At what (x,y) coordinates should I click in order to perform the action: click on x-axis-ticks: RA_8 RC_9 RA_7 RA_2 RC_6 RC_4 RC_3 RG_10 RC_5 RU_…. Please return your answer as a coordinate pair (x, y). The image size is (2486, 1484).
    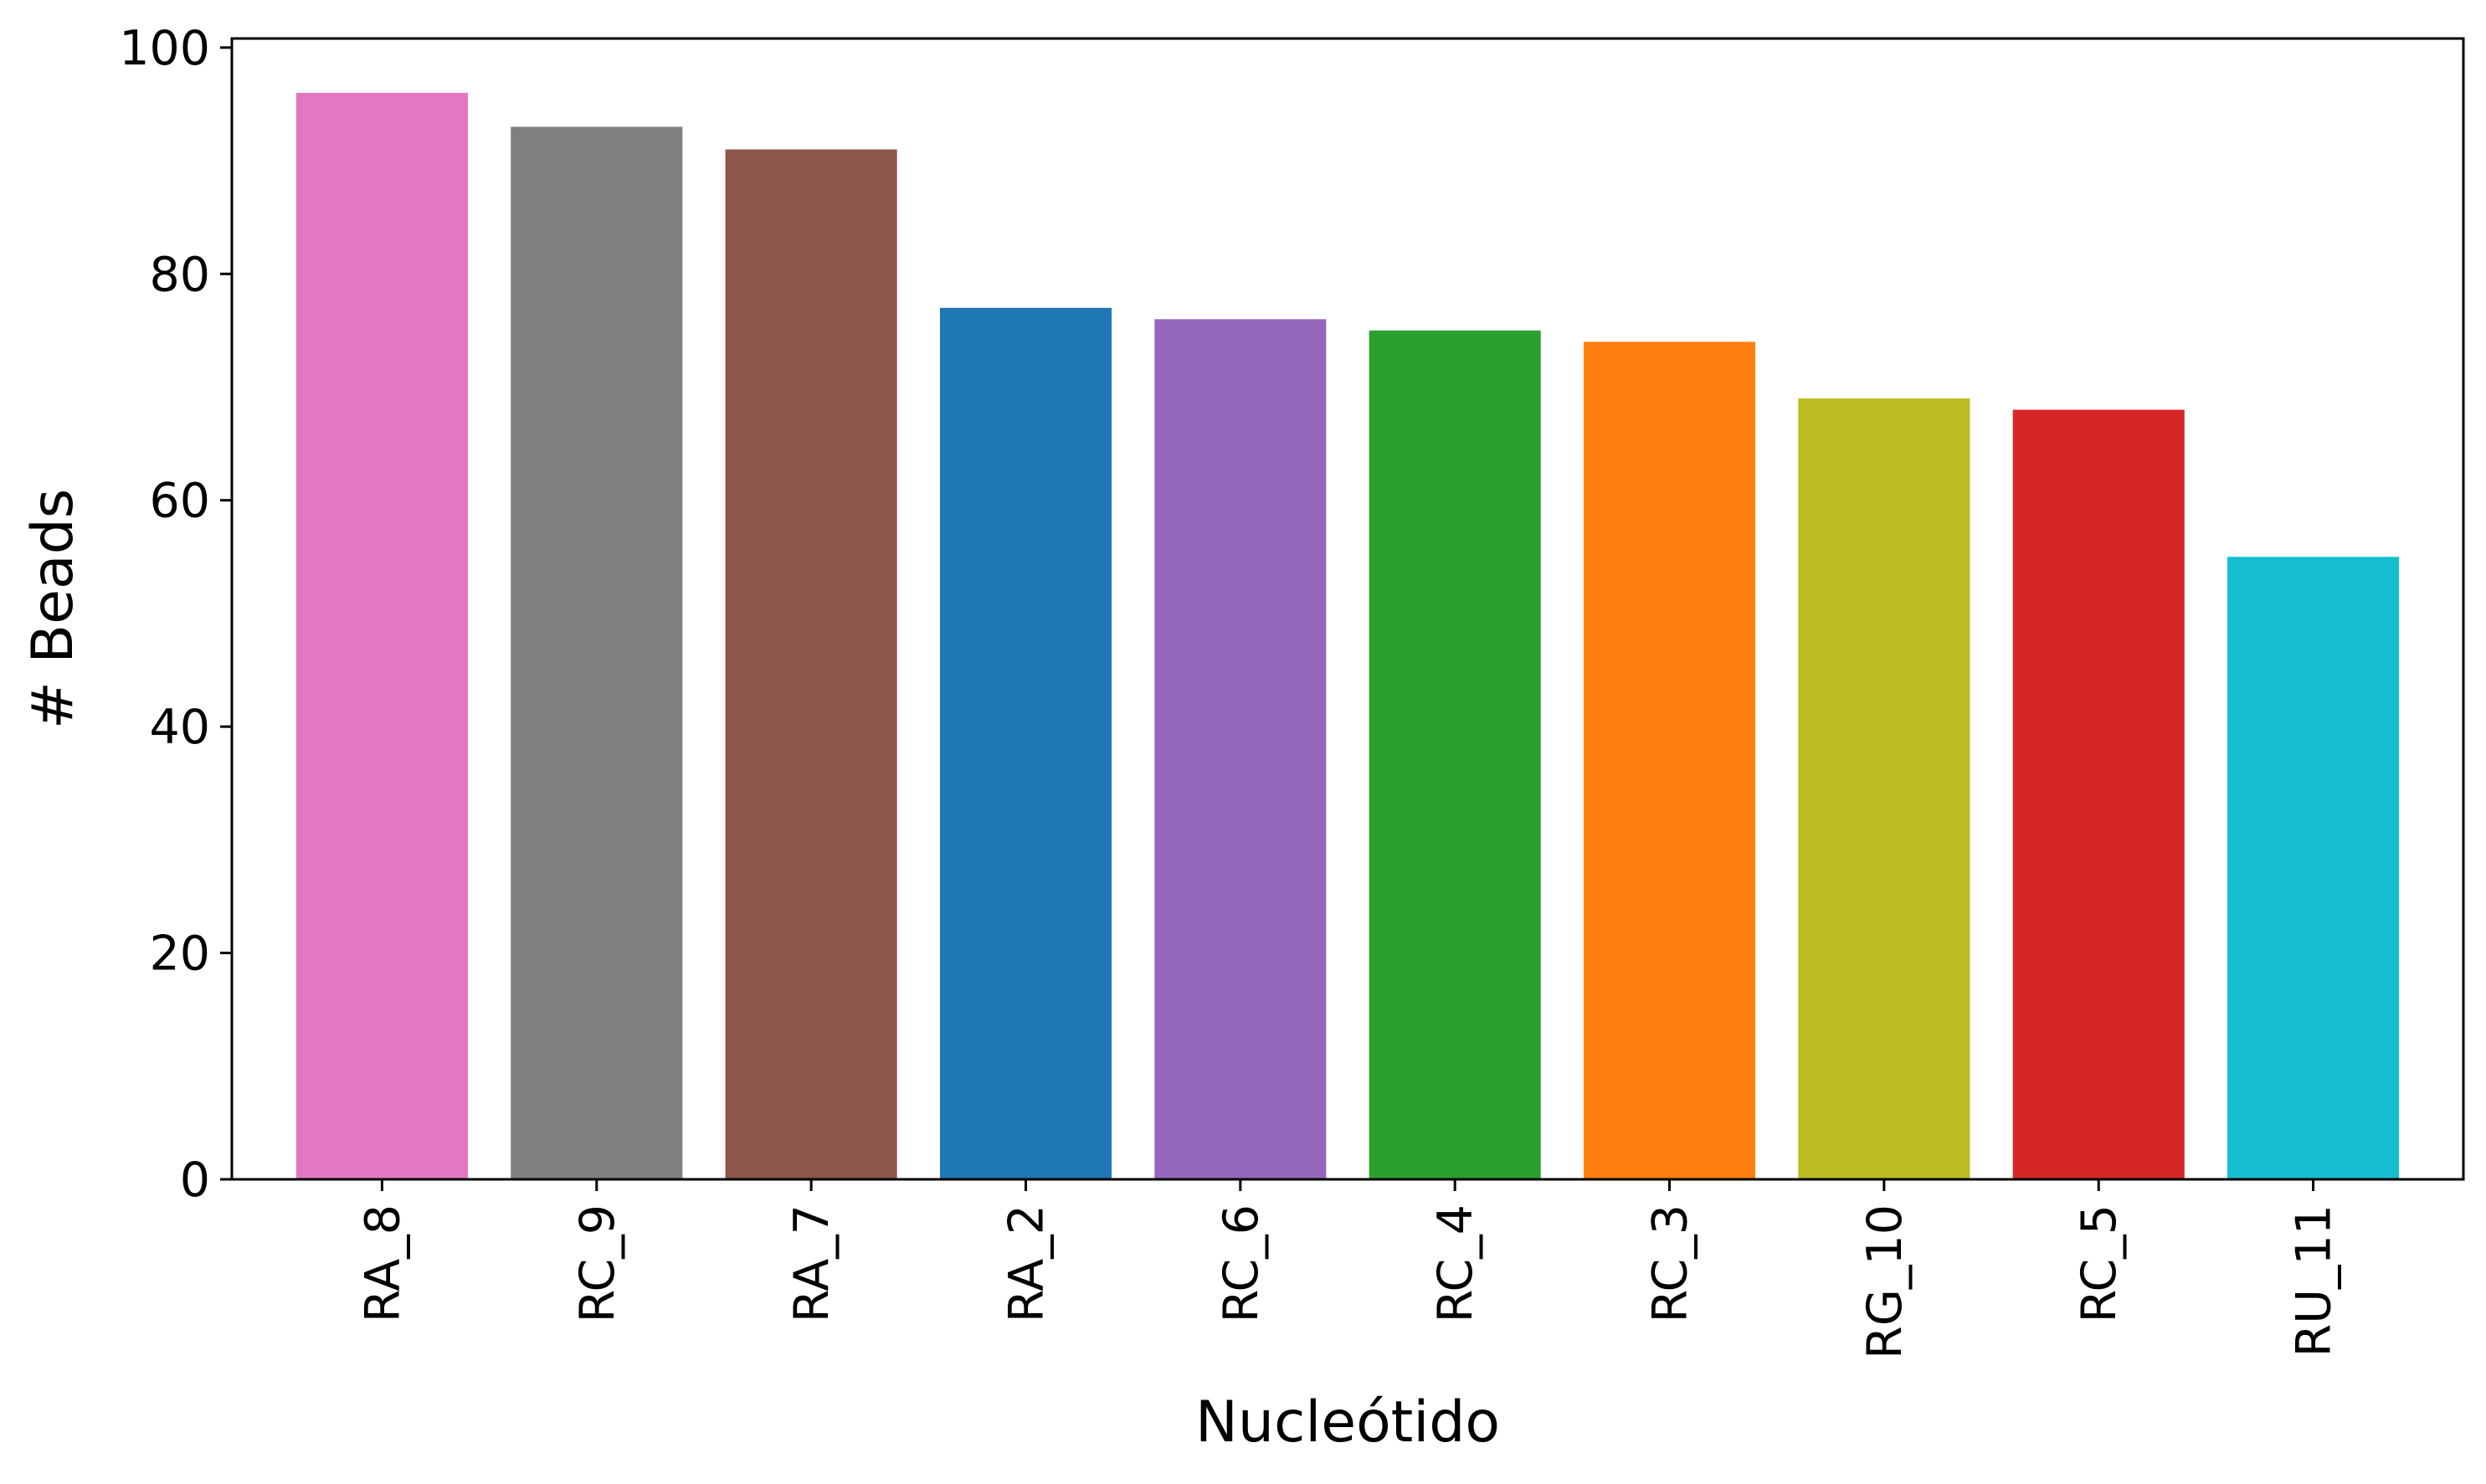
    Looking at the image, I should click on (1348, 1269).